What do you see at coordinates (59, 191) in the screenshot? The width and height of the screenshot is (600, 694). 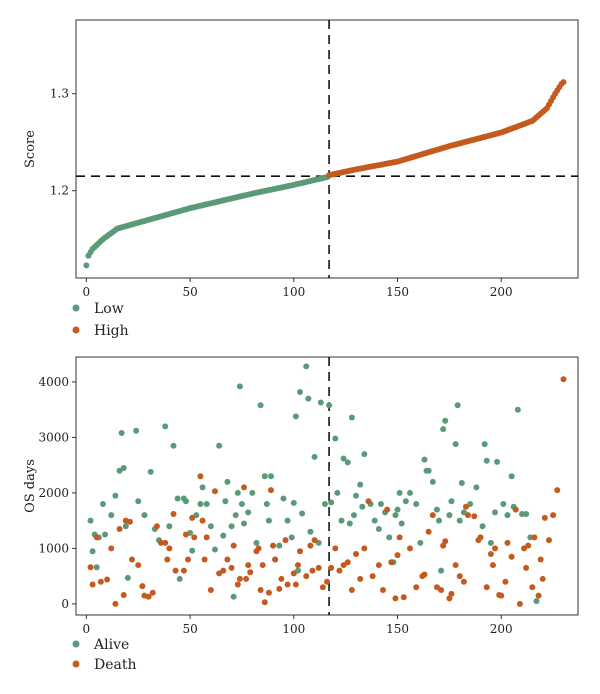 I see `y-tick-label: 1.2` at bounding box center [59, 191].